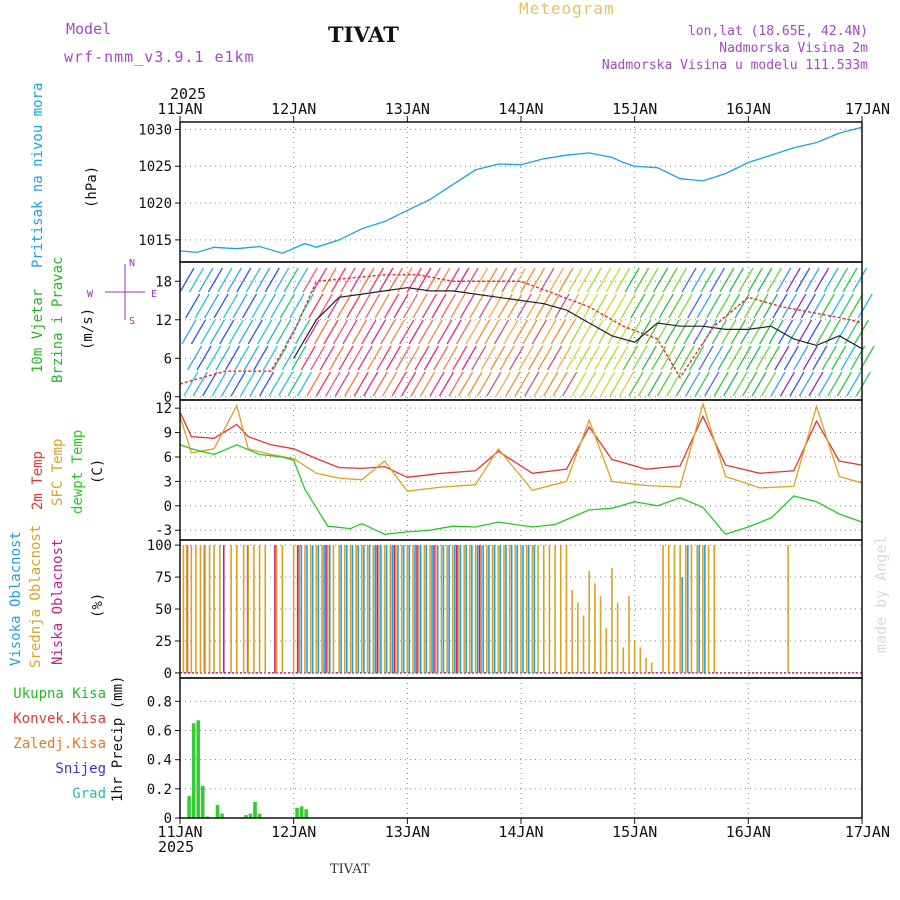 Image resolution: width=900 pixels, height=900 pixels. What do you see at coordinates (132, 263) in the screenshot?
I see `compass-north: N` at bounding box center [132, 263].